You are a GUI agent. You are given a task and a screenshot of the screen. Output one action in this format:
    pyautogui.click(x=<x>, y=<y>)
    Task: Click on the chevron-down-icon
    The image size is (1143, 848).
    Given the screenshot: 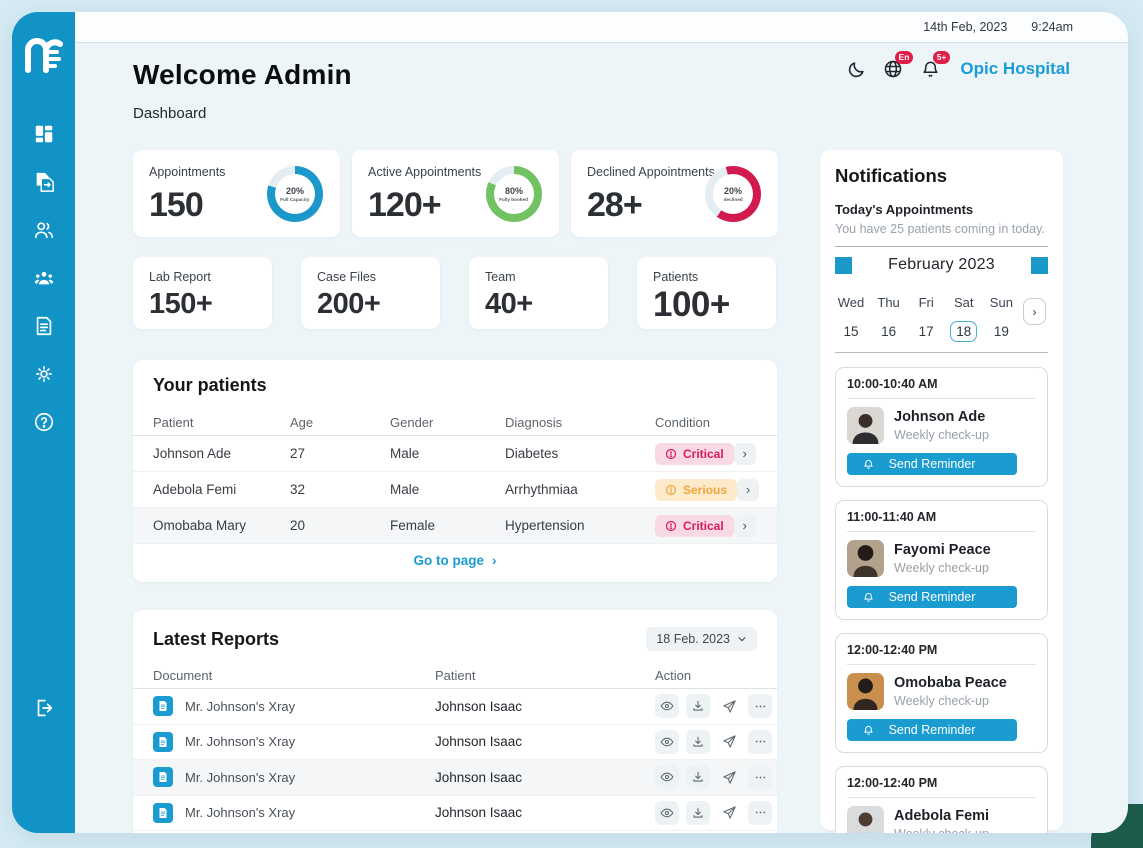 What is the action you would take?
    pyautogui.click(x=742, y=639)
    